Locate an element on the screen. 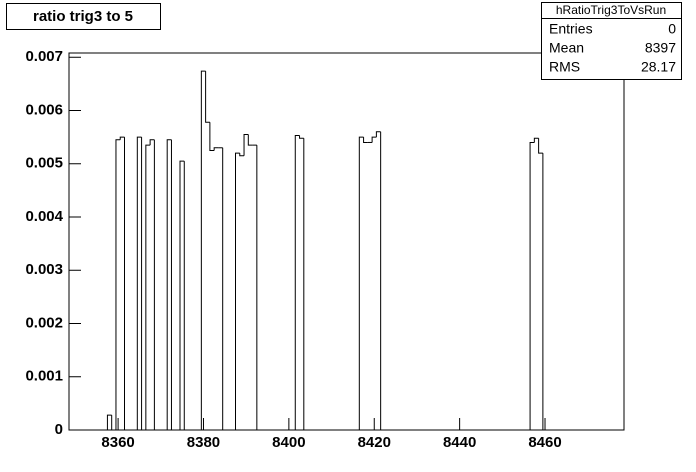 Image resolution: width=696 pixels, height=472 pixels. stats-box is located at coordinates (611, 41).